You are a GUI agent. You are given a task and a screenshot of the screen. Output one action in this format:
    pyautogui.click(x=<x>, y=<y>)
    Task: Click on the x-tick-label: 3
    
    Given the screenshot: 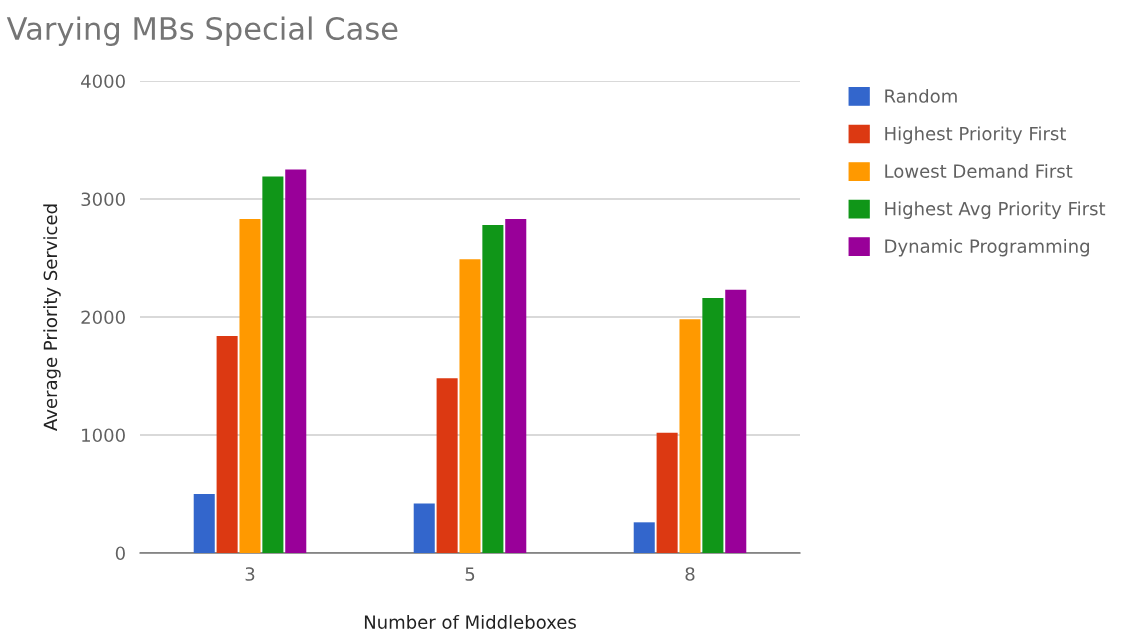 What is the action you would take?
    pyautogui.click(x=250, y=574)
    